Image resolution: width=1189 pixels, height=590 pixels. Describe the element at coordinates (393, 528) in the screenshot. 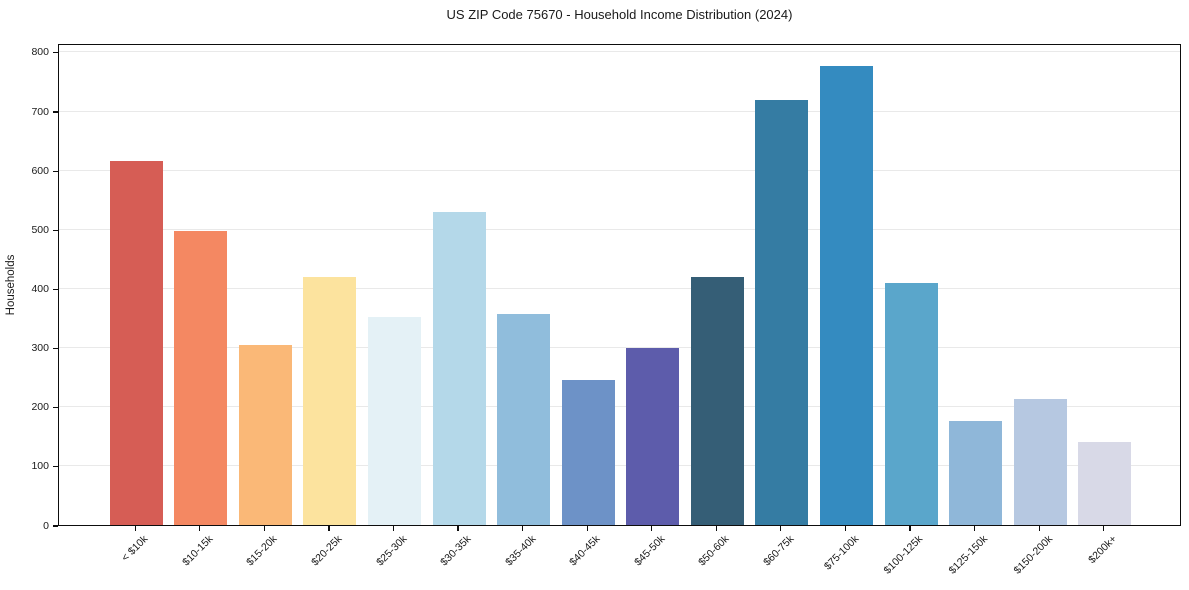

I see `x-tick-mark-$25-30k` at that location.